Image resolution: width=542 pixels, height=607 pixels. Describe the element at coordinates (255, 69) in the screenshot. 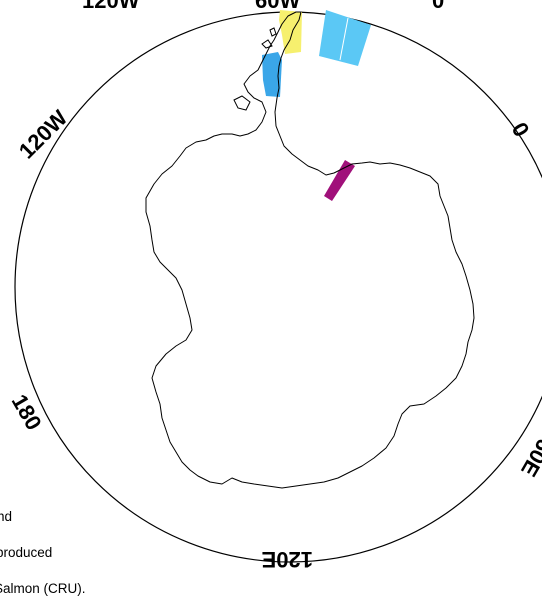

I see `peninsula-islands` at that location.